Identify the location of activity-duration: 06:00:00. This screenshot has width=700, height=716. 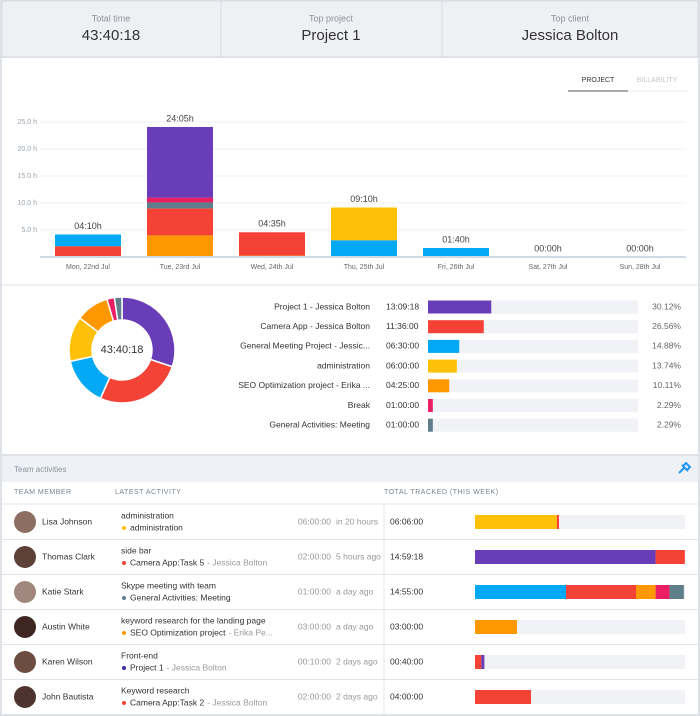
(314, 521).